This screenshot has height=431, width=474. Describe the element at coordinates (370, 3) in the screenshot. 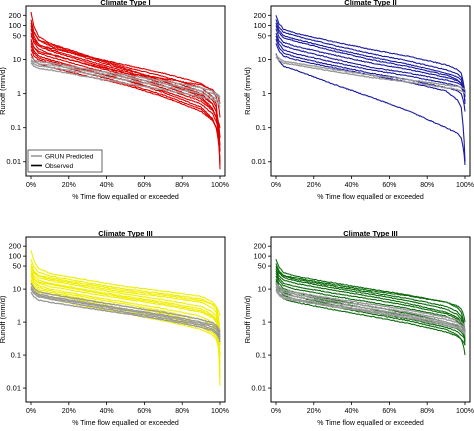

I see `chart-title: Climate Type II` at that location.